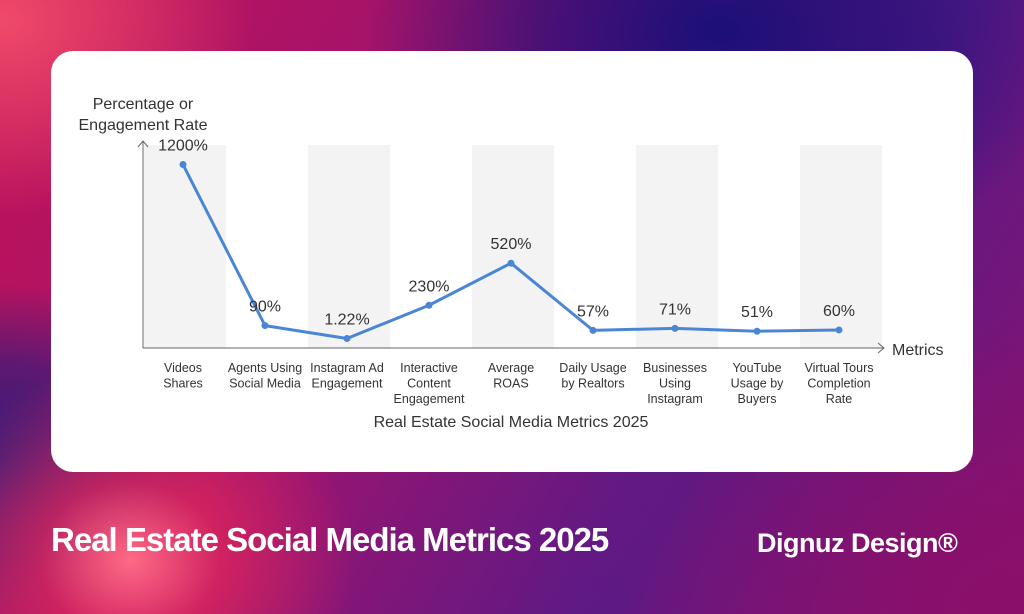 The height and width of the screenshot is (614, 1024). Describe the element at coordinates (675, 399) in the screenshot. I see `x-tick-label-6-line-2: Instagram` at that location.